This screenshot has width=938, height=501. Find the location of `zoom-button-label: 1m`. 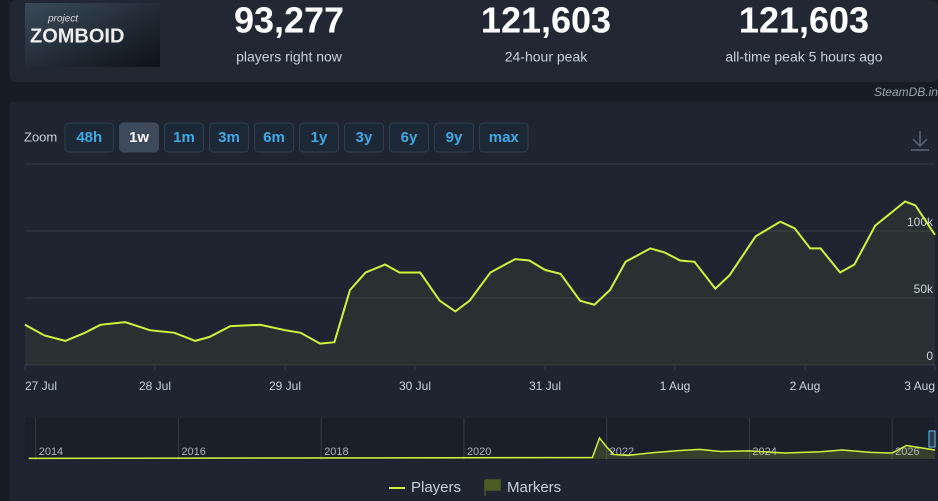

zoom-button-label: 1m is located at coordinates (184, 137).